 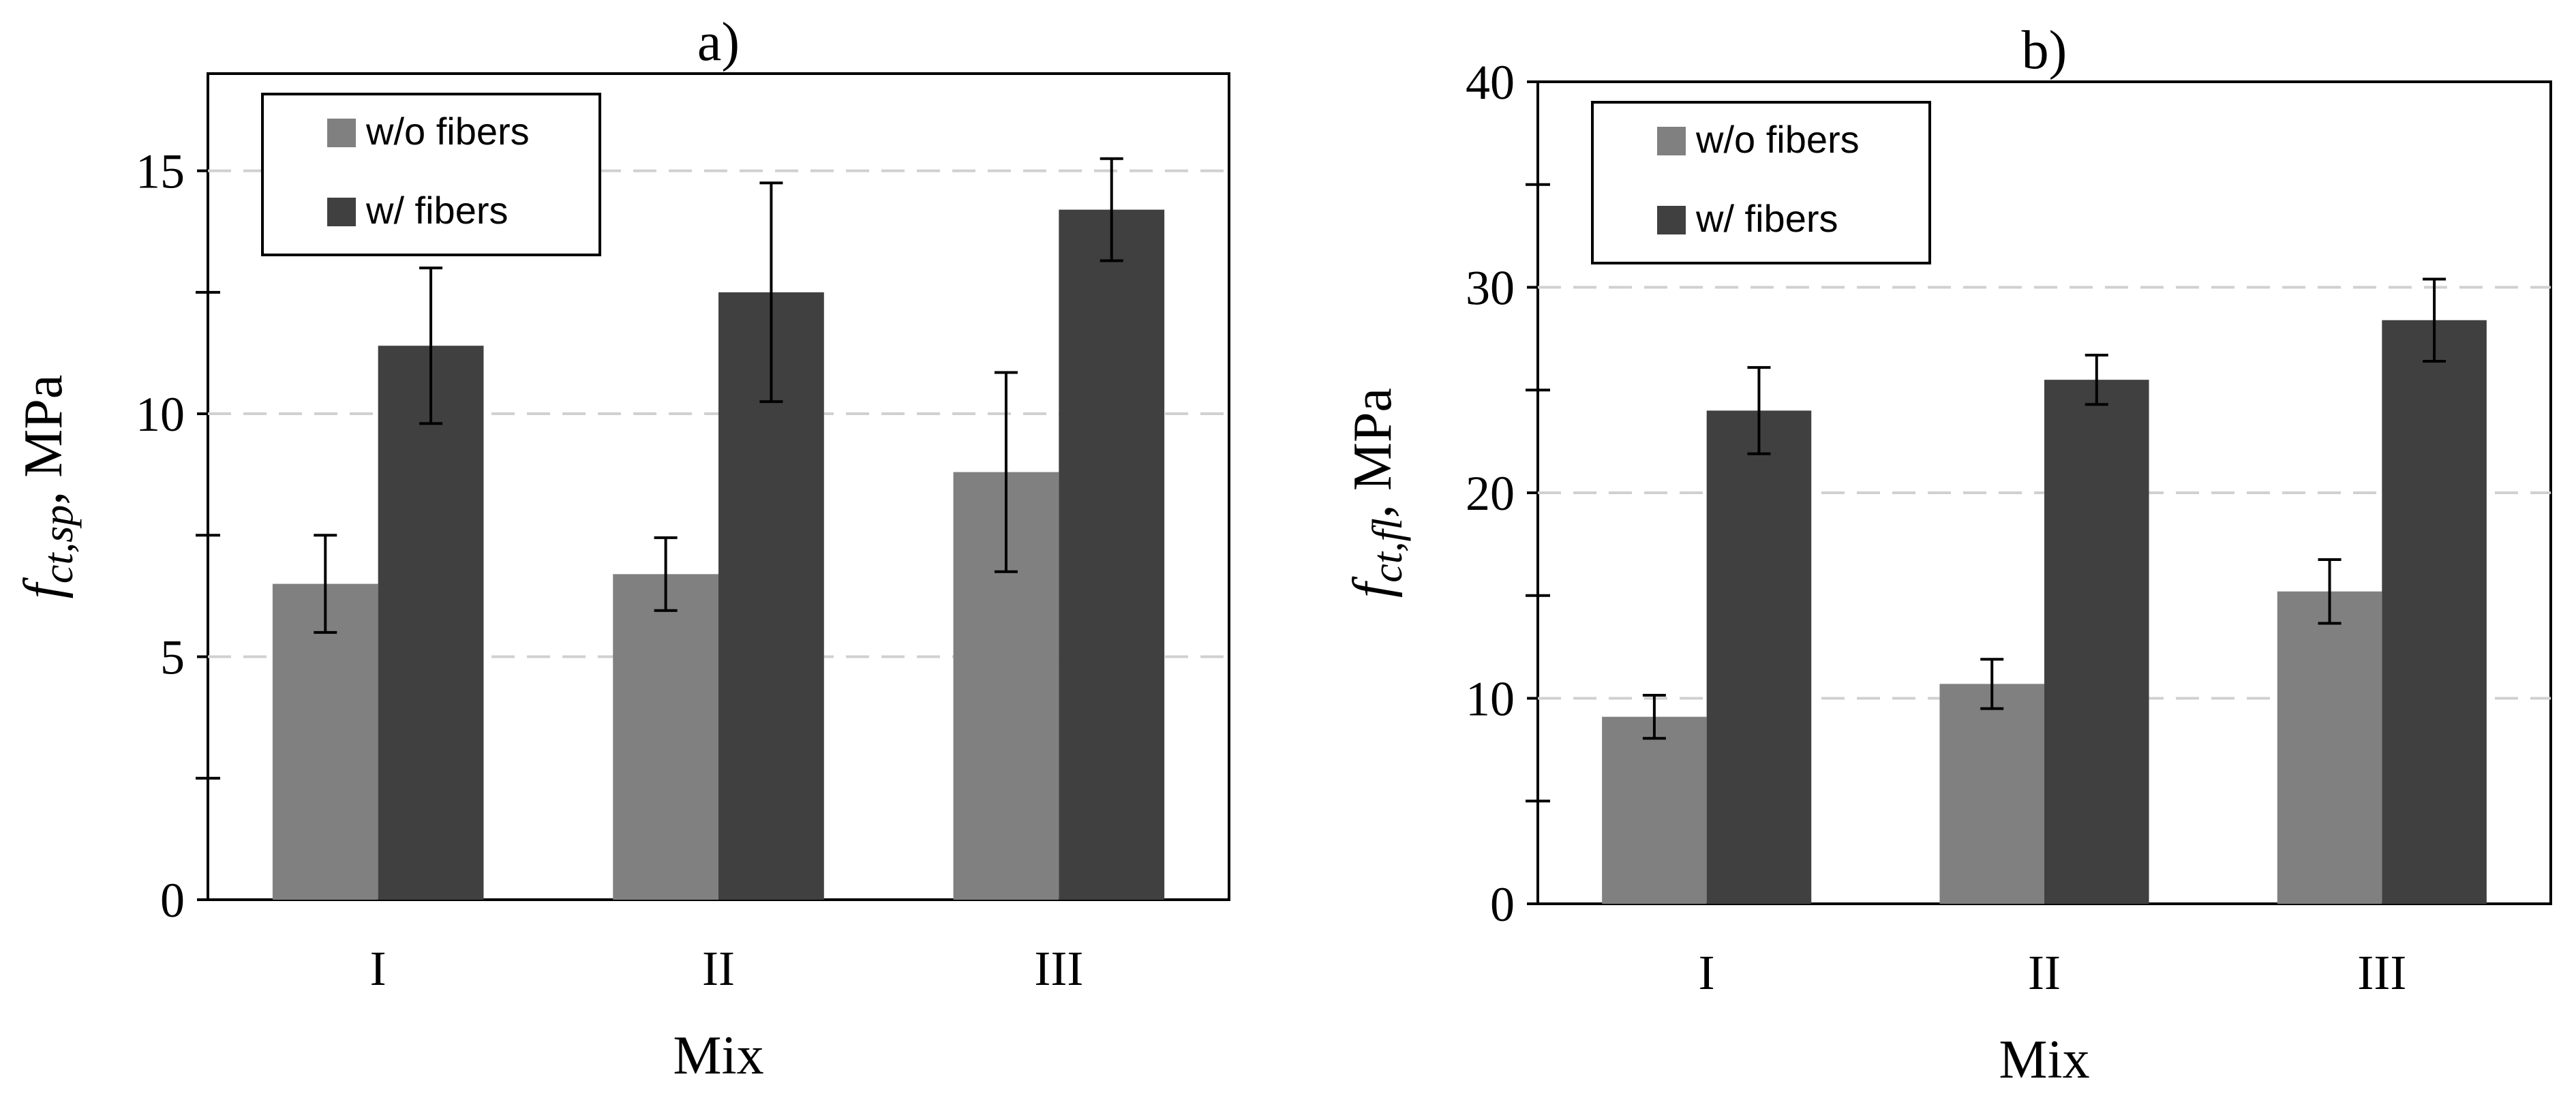 What do you see at coordinates (173, 657) in the screenshot?
I see `y-tick-label: 5` at bounding box center [173, 657].